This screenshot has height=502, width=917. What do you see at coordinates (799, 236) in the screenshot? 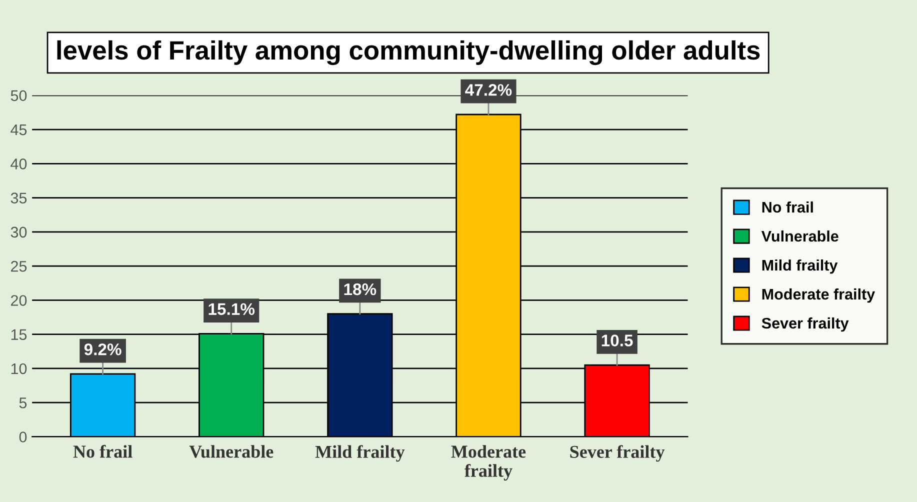
I see `legend-label: Vulnerable` at bounding box center [799, 236].